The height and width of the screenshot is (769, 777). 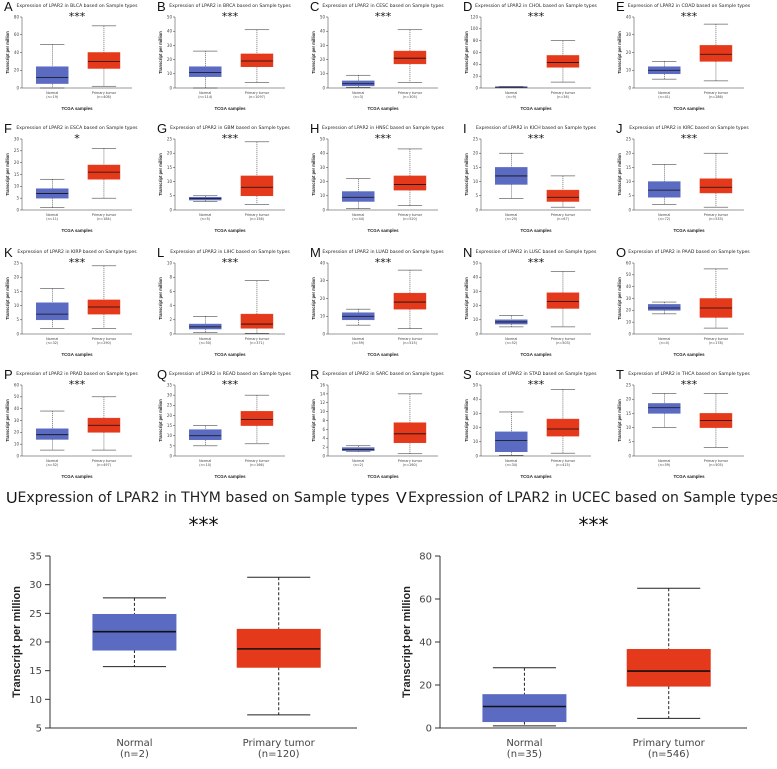 I want to click on panel-letter: K, so click(x=8, y=252).